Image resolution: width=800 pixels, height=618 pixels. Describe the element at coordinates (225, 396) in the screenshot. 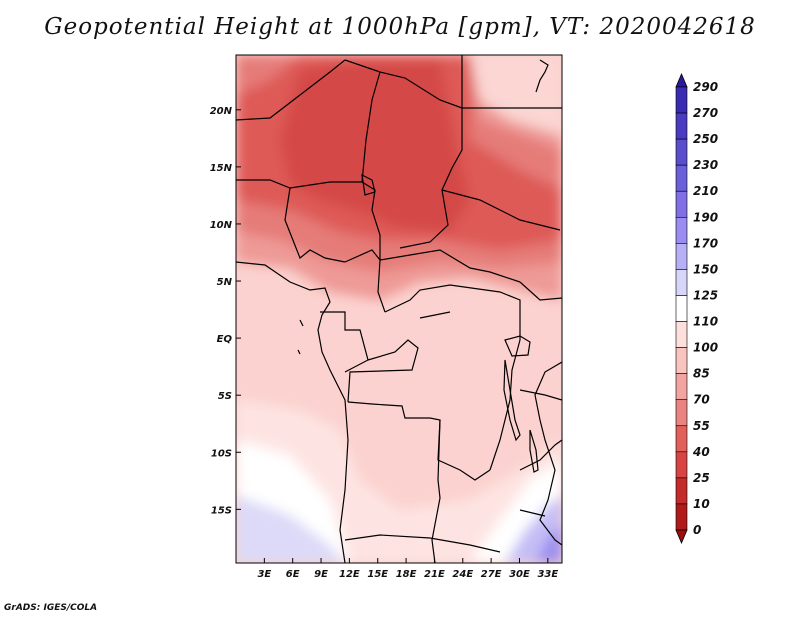

I see `lat-tick-label: 5S` at that location.